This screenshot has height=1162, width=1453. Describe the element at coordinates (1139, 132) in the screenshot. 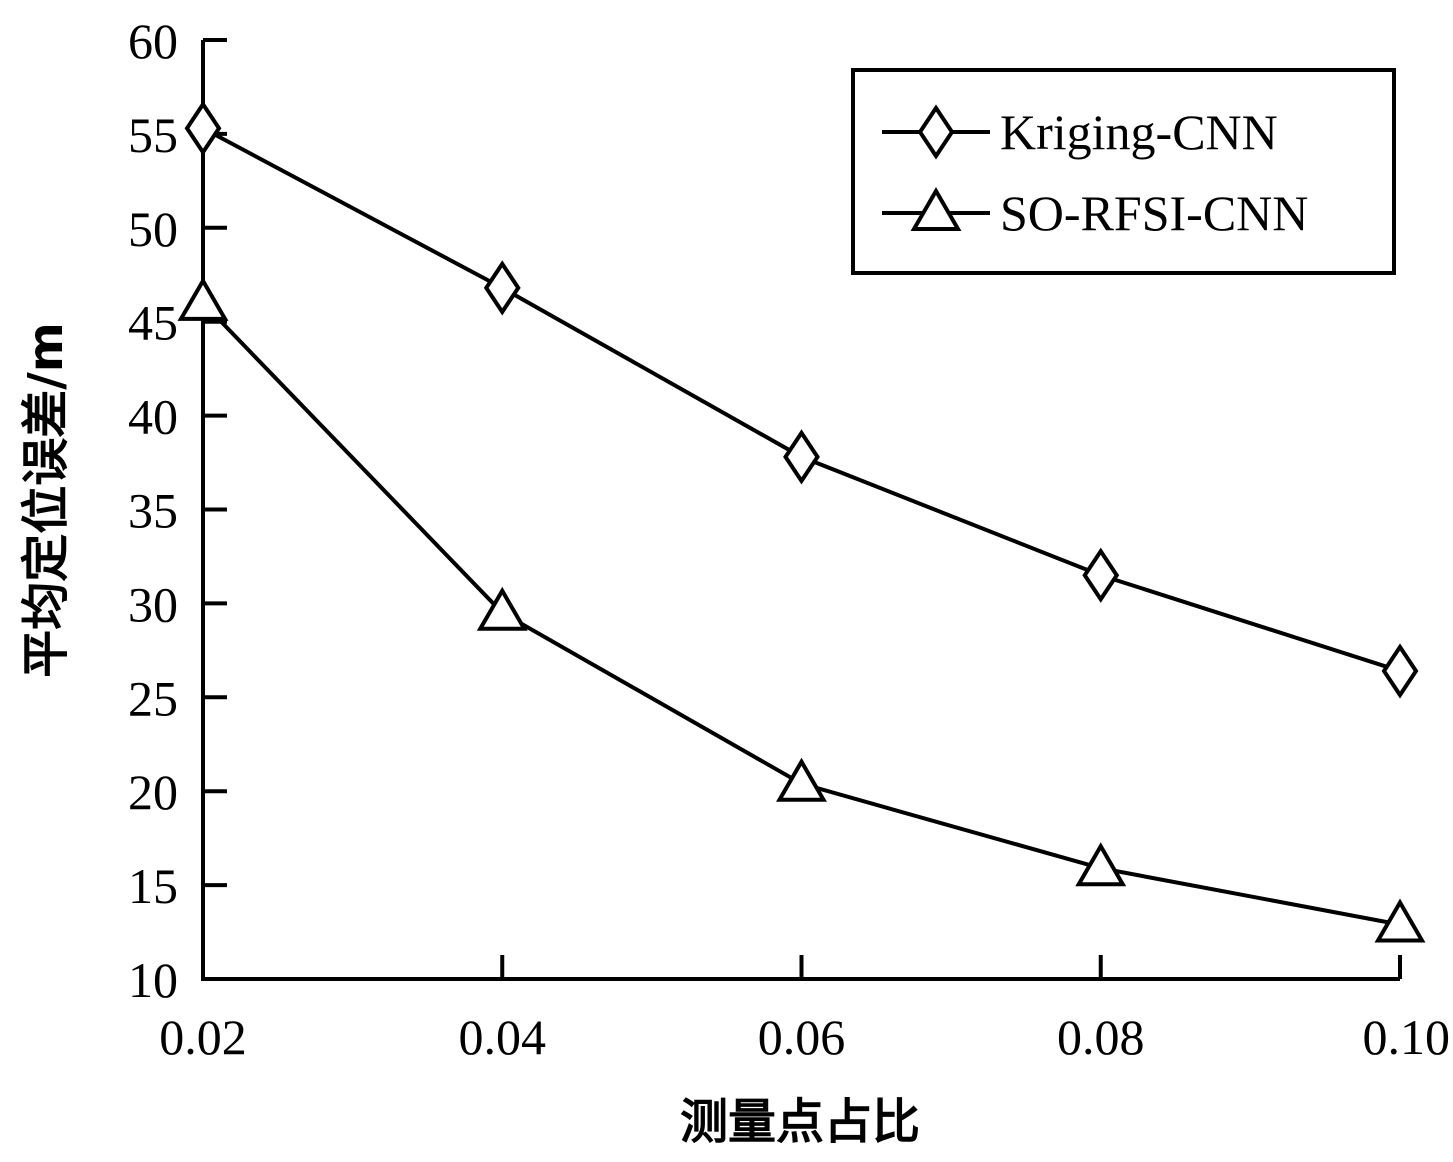

I see `legend-label: Kriging-CNN` at that location.